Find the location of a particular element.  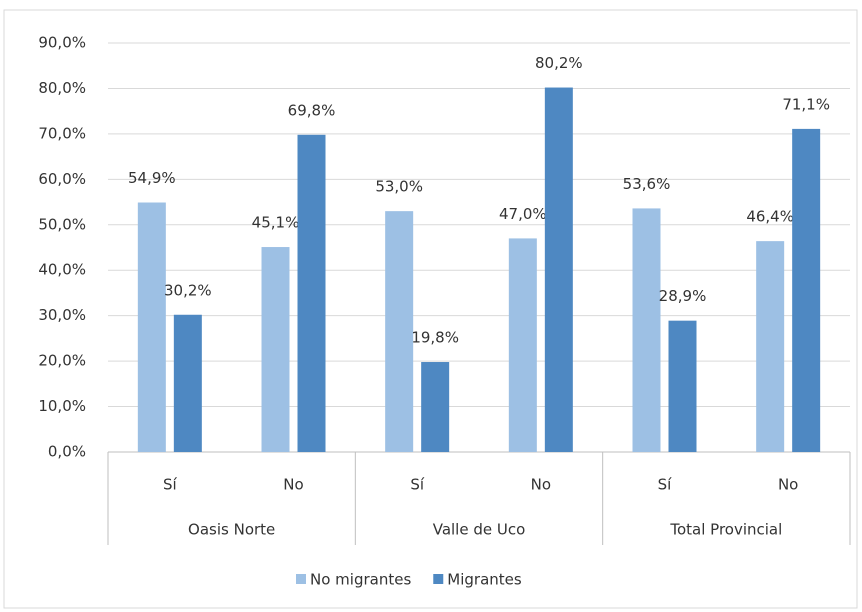

y-tick-label: 70,0% is located at coordinates (62, 133).